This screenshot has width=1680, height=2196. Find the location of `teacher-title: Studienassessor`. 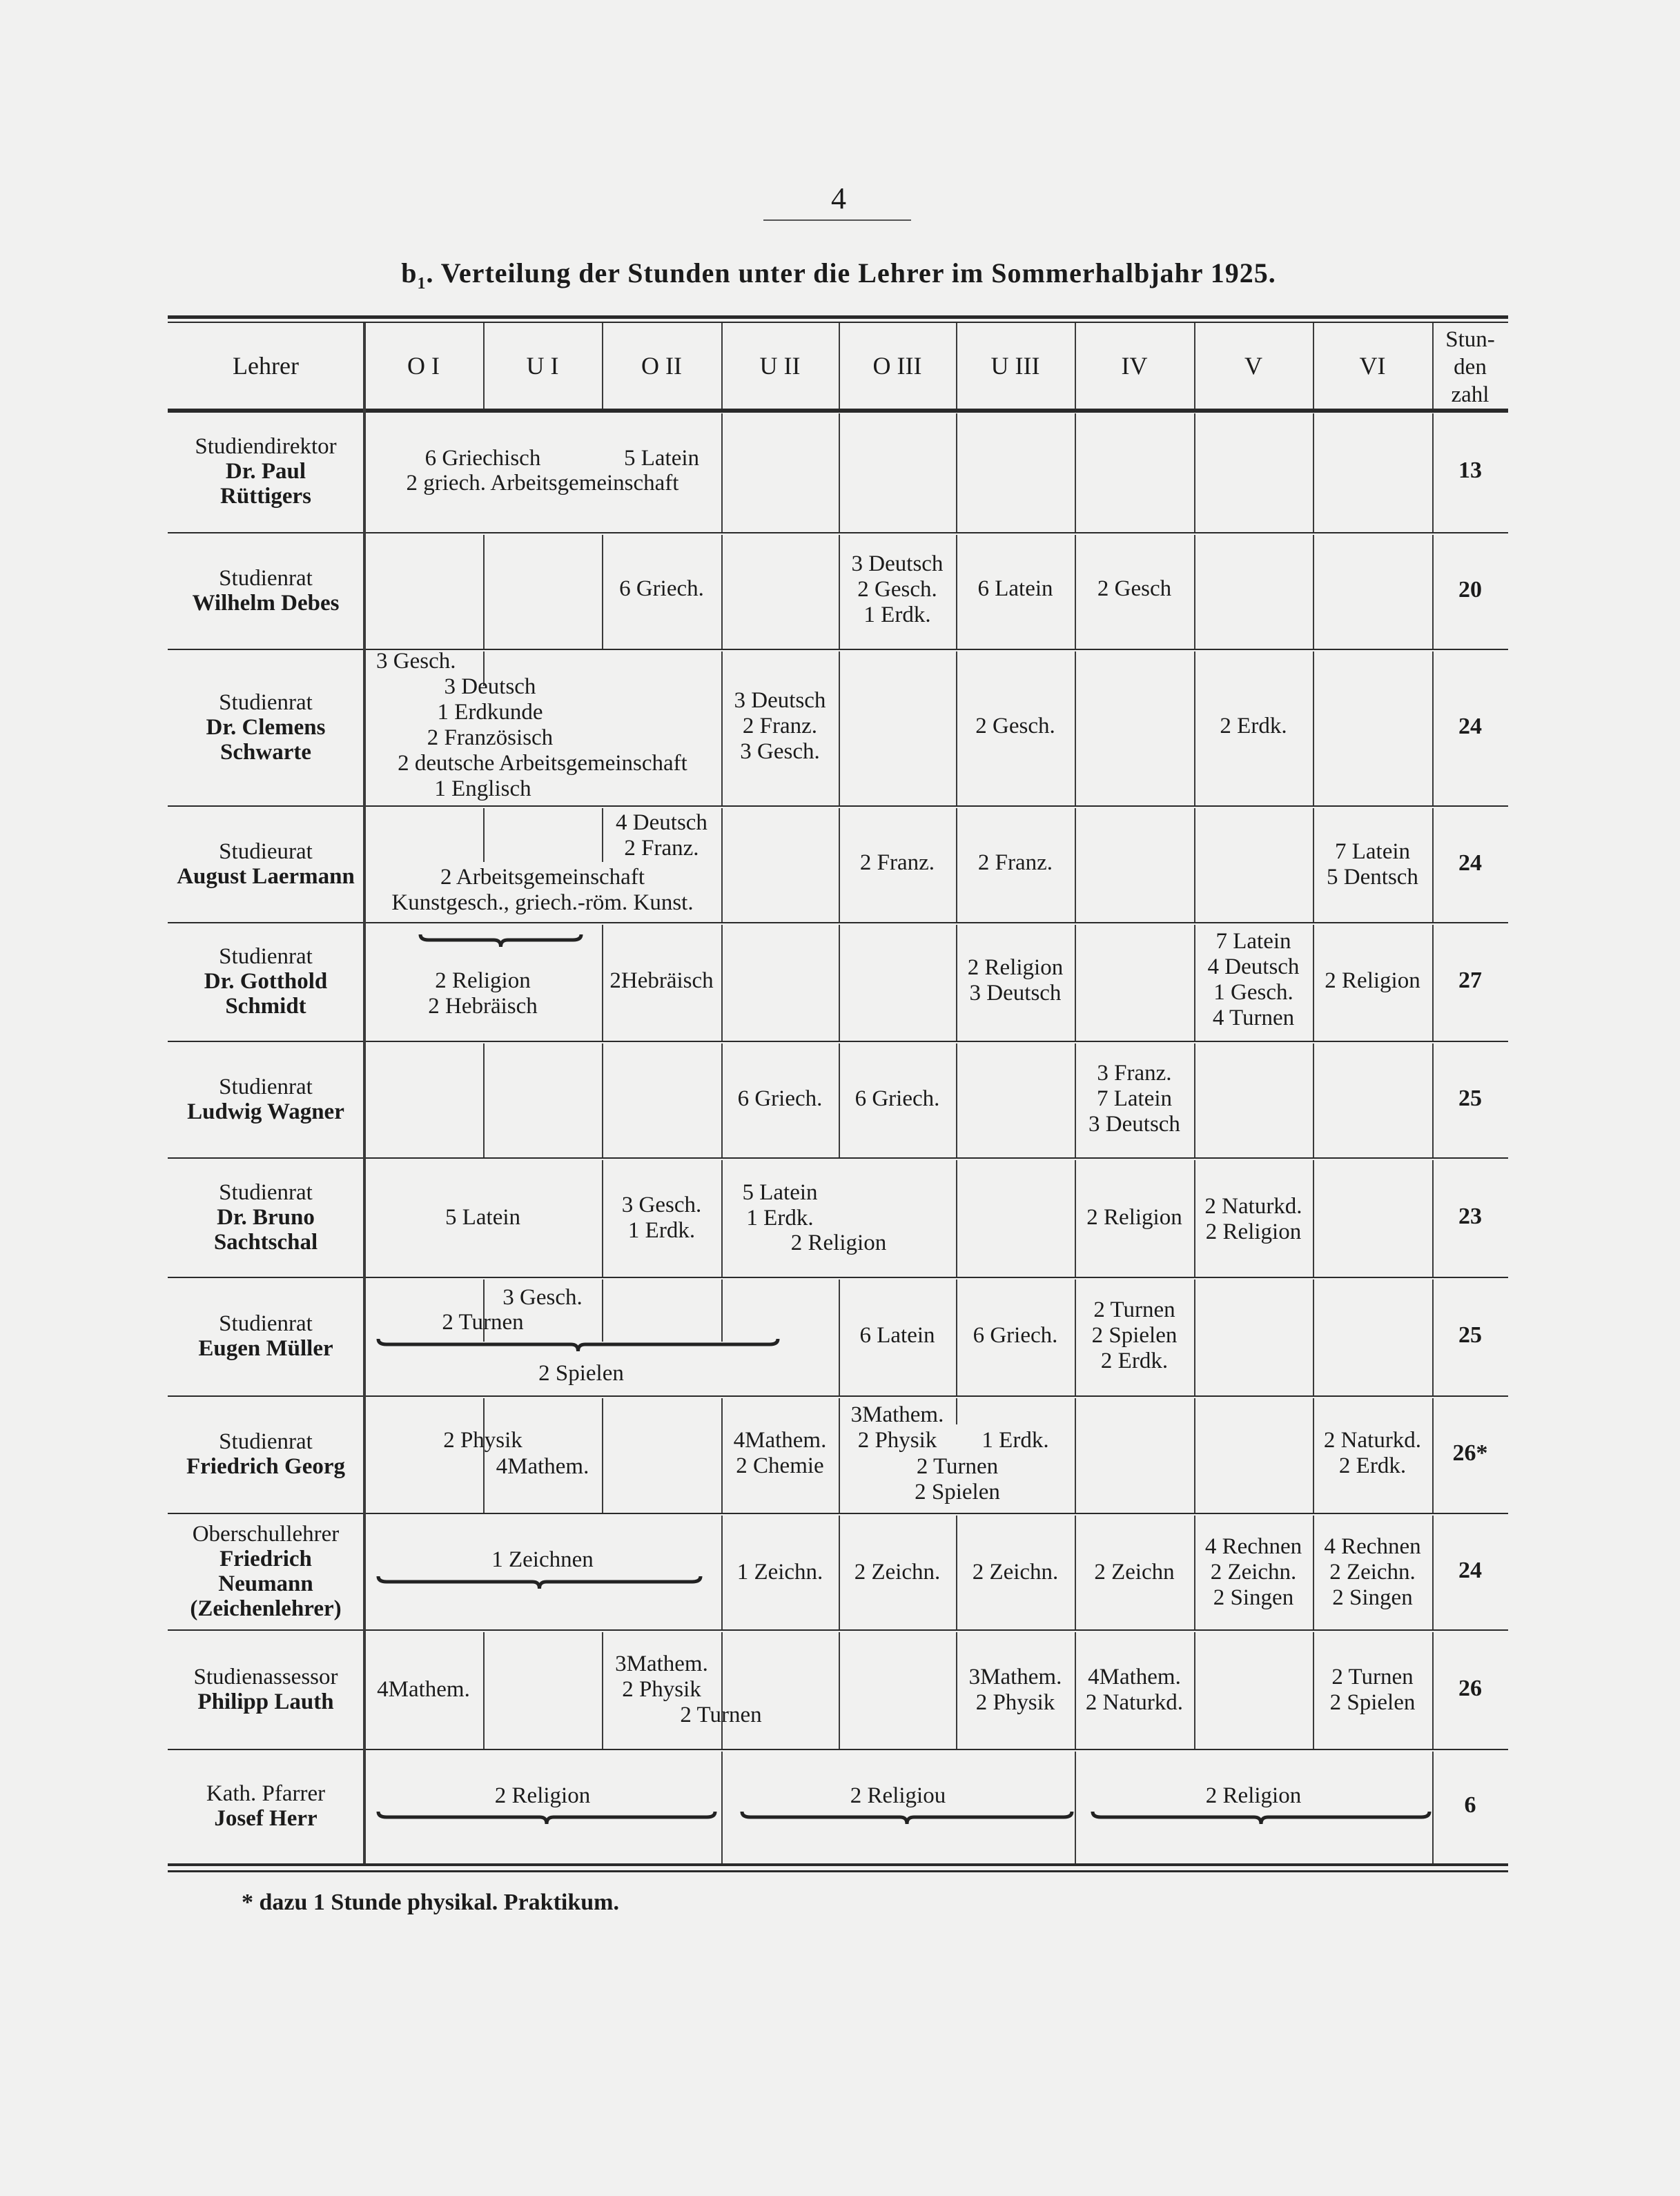

teacher-title: Studienassessor is located at coordinates (265, 1676).